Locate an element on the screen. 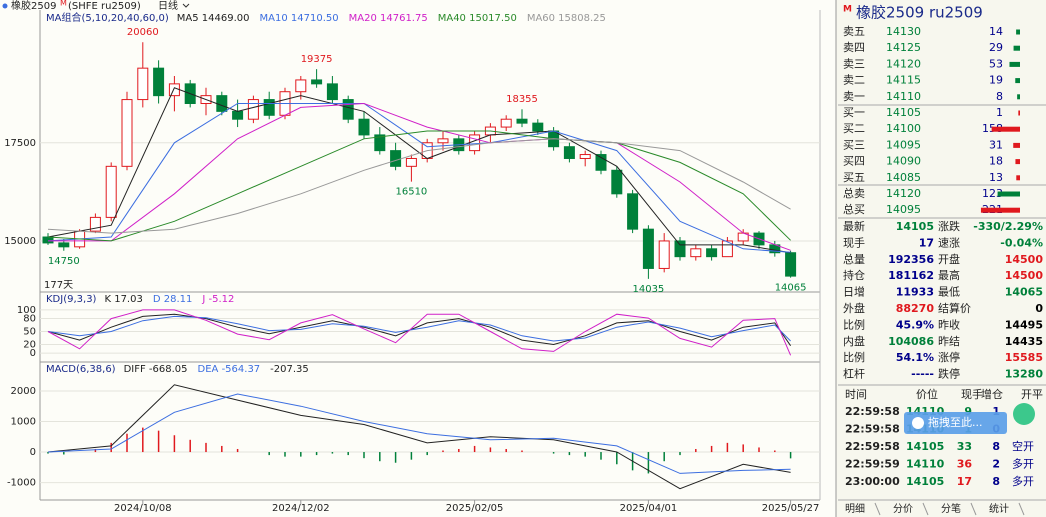 The height and width of the screenshot is (517, 1046). quote-text: ----- is located at coordinates (922, 374).